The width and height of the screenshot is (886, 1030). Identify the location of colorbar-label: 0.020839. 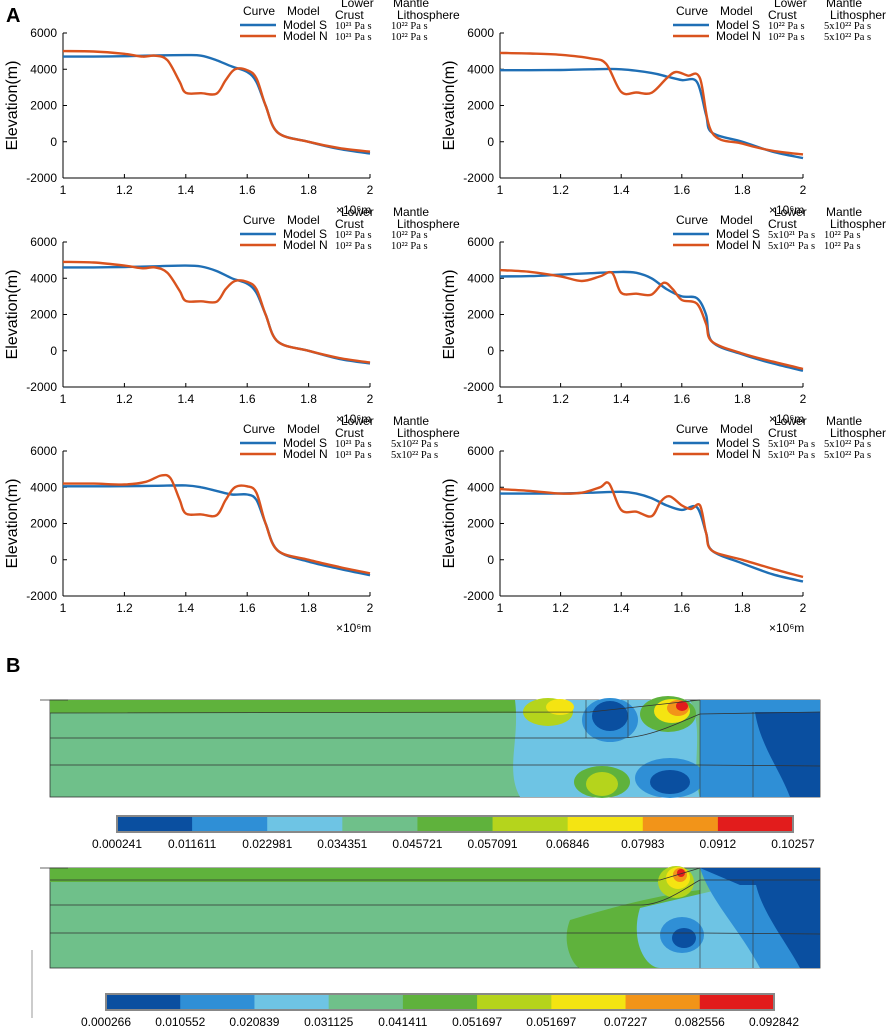
(254, 1022).